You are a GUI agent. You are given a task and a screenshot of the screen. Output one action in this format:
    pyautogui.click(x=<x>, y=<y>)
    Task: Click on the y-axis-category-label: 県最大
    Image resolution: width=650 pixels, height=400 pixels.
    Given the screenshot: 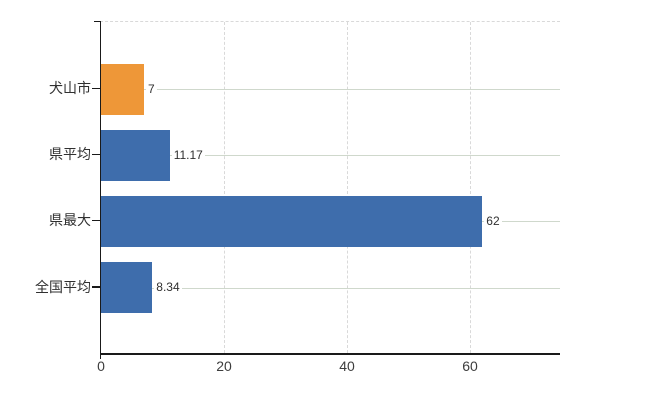 What is the action you would take?
    pyautogui.click(x=70, y=220)
    